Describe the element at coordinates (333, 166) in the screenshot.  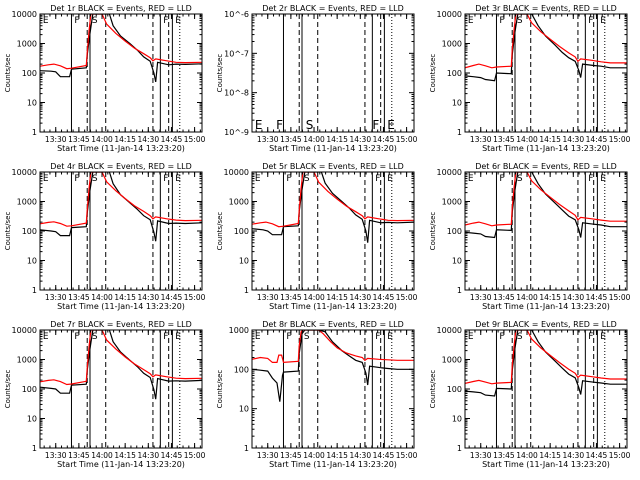
I see `panel-title: Det 5r BLACK = Events, RED = LLD` at that location.